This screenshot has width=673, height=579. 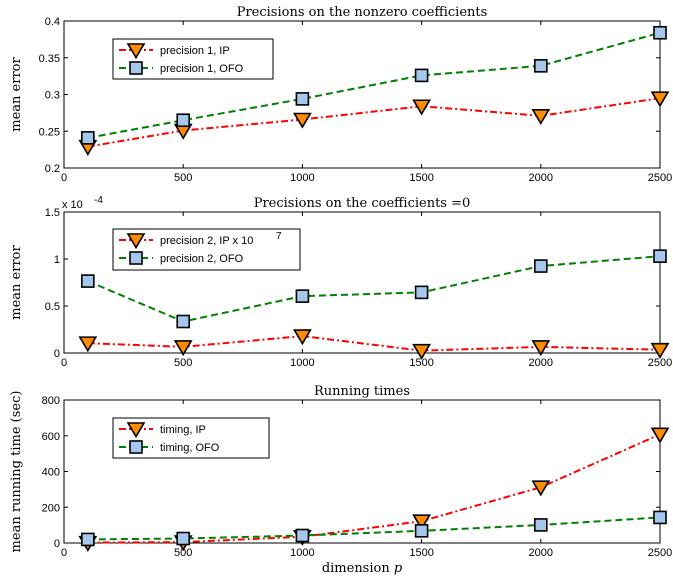 I want to click on y-tick-label: 0, so click(x=57, y=544).